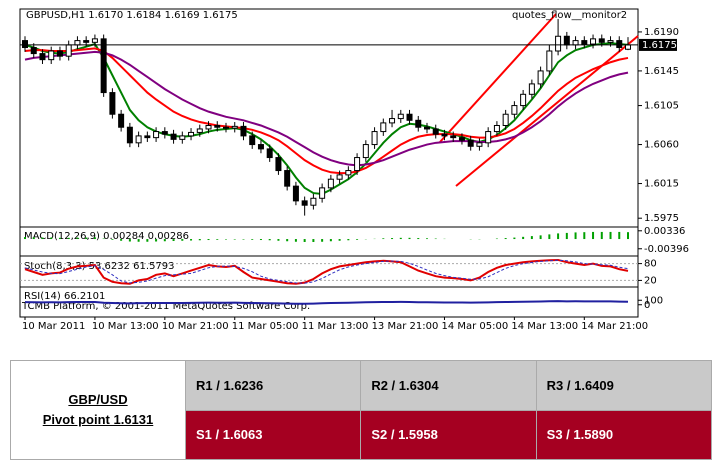 The height and width of the screenshot is (470, 722). I want to click on trend-line, so click(498, 78).